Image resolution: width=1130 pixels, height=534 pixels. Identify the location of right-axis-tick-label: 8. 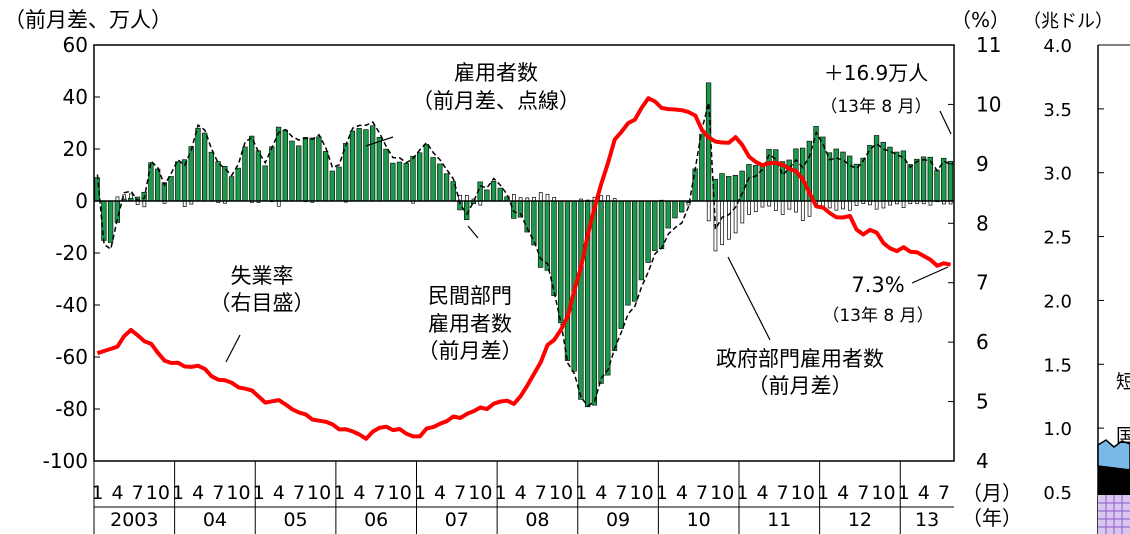
(982, 223).